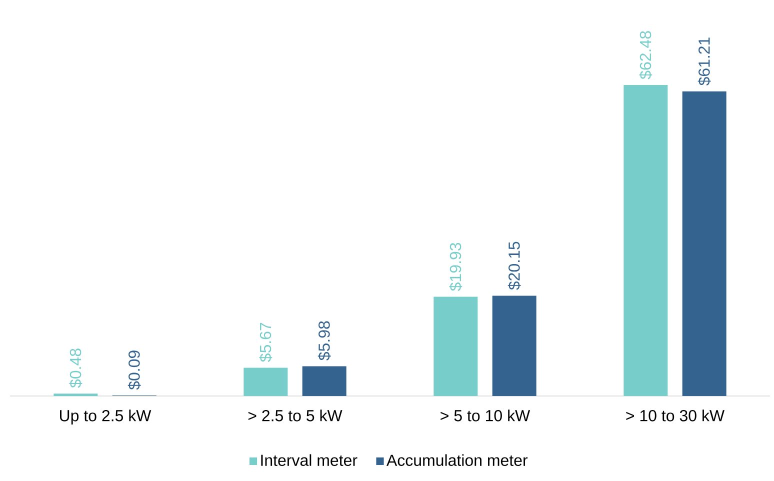 This screenshot has width=774, height=481. I want to click on data-label: $5.67, so click(265, 342).